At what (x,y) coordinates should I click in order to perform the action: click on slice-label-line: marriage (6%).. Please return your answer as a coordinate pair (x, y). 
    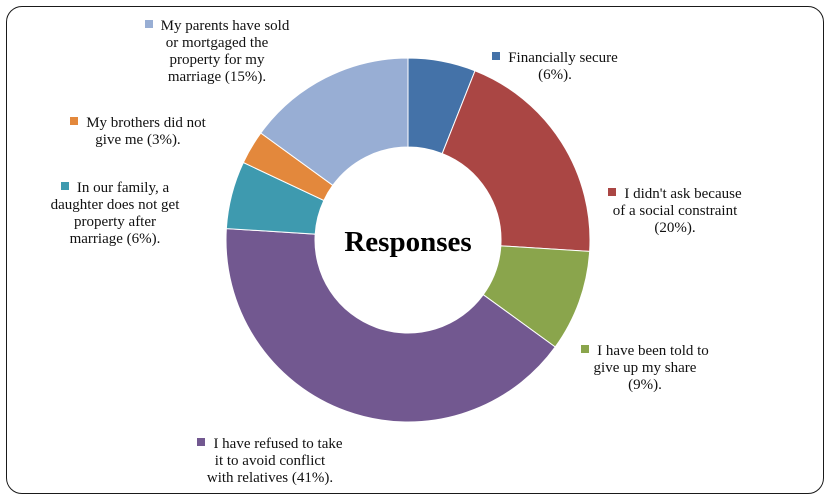
    Looking at the image, I should click on (115, 239).